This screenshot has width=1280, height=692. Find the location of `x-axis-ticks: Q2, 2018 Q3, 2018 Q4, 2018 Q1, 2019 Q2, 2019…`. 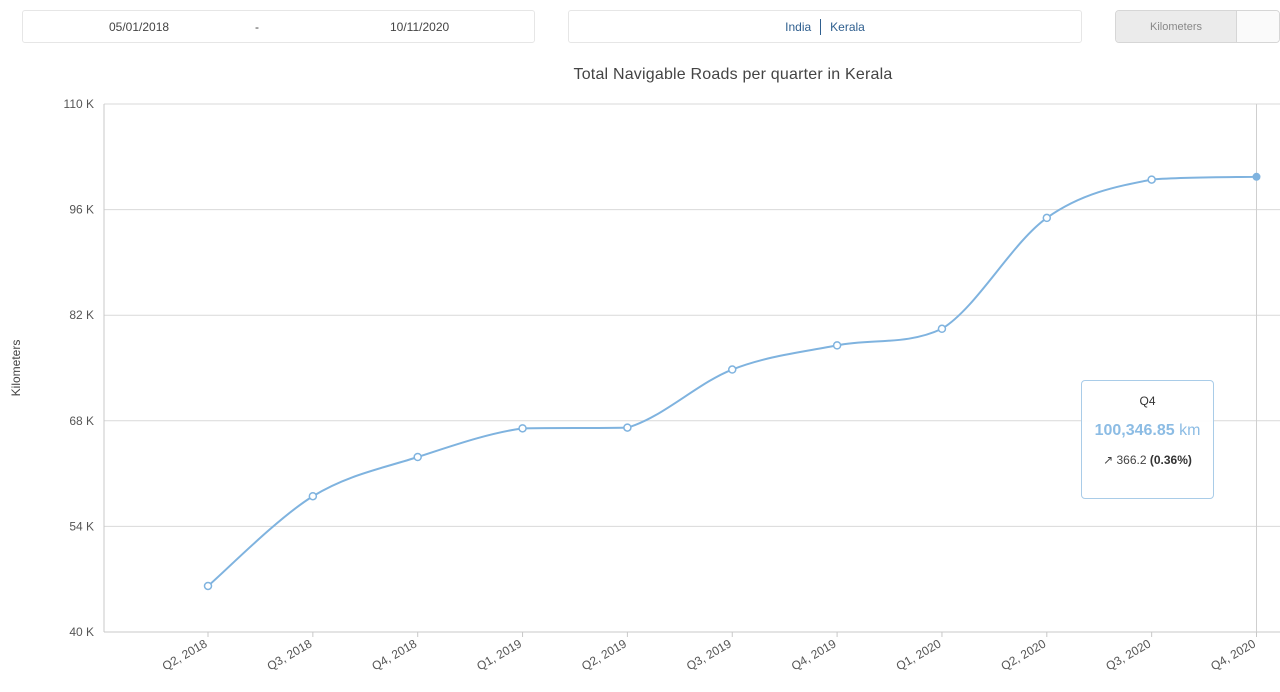

x-axis-ticks: Q2, 2018 Q3, 2018 Q4, 2018 Q1, 2019 Q2, 2019… is located at coordinates (709, 652).